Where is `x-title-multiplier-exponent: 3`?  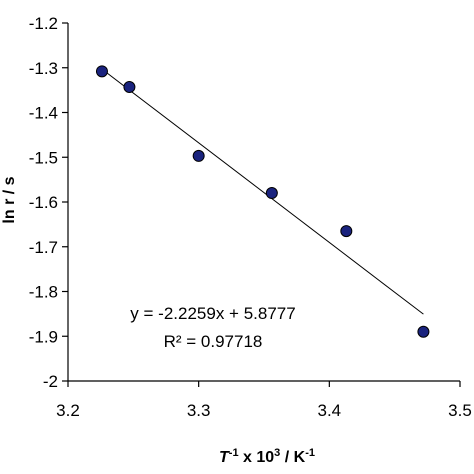 x-title-multiplier-exponent: 3 is located at coordinates (277, 453).